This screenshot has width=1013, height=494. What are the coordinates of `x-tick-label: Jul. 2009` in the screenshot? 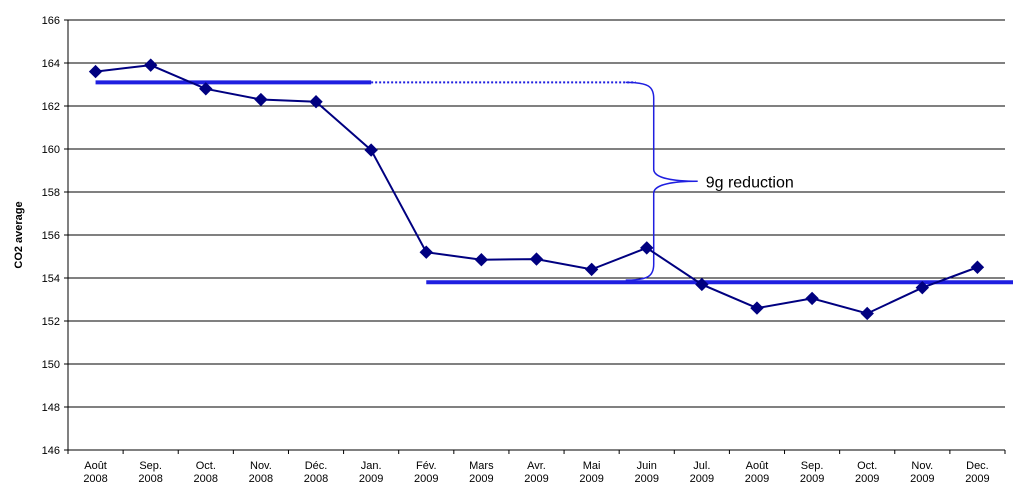 It's located at (702, 472).